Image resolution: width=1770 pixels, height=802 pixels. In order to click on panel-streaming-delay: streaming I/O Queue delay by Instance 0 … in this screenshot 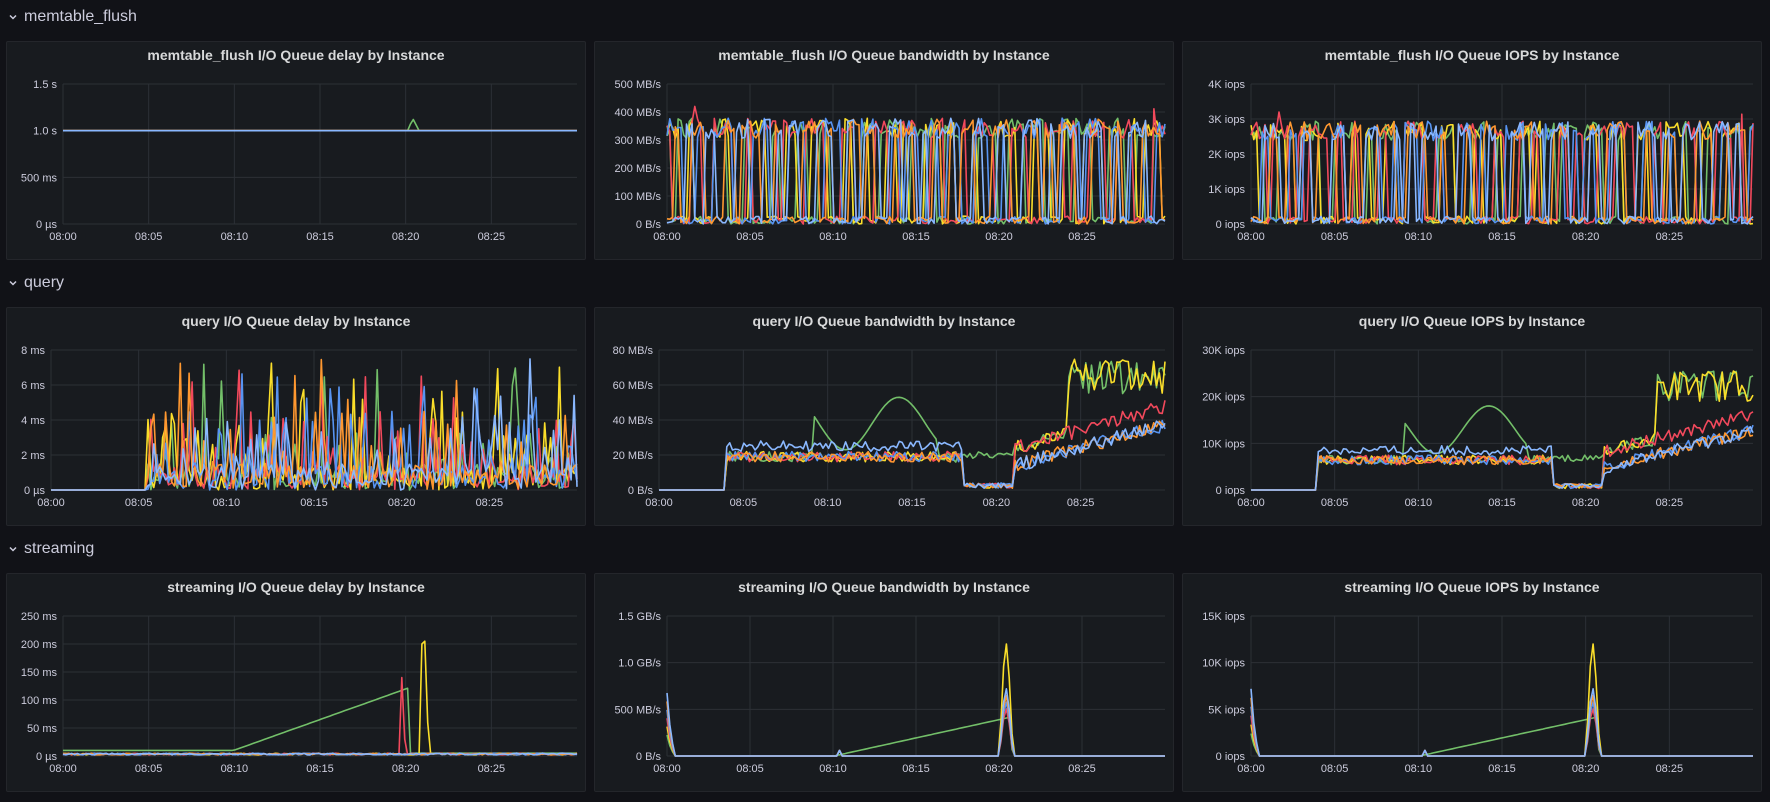, I will do `click(296, 682)`.